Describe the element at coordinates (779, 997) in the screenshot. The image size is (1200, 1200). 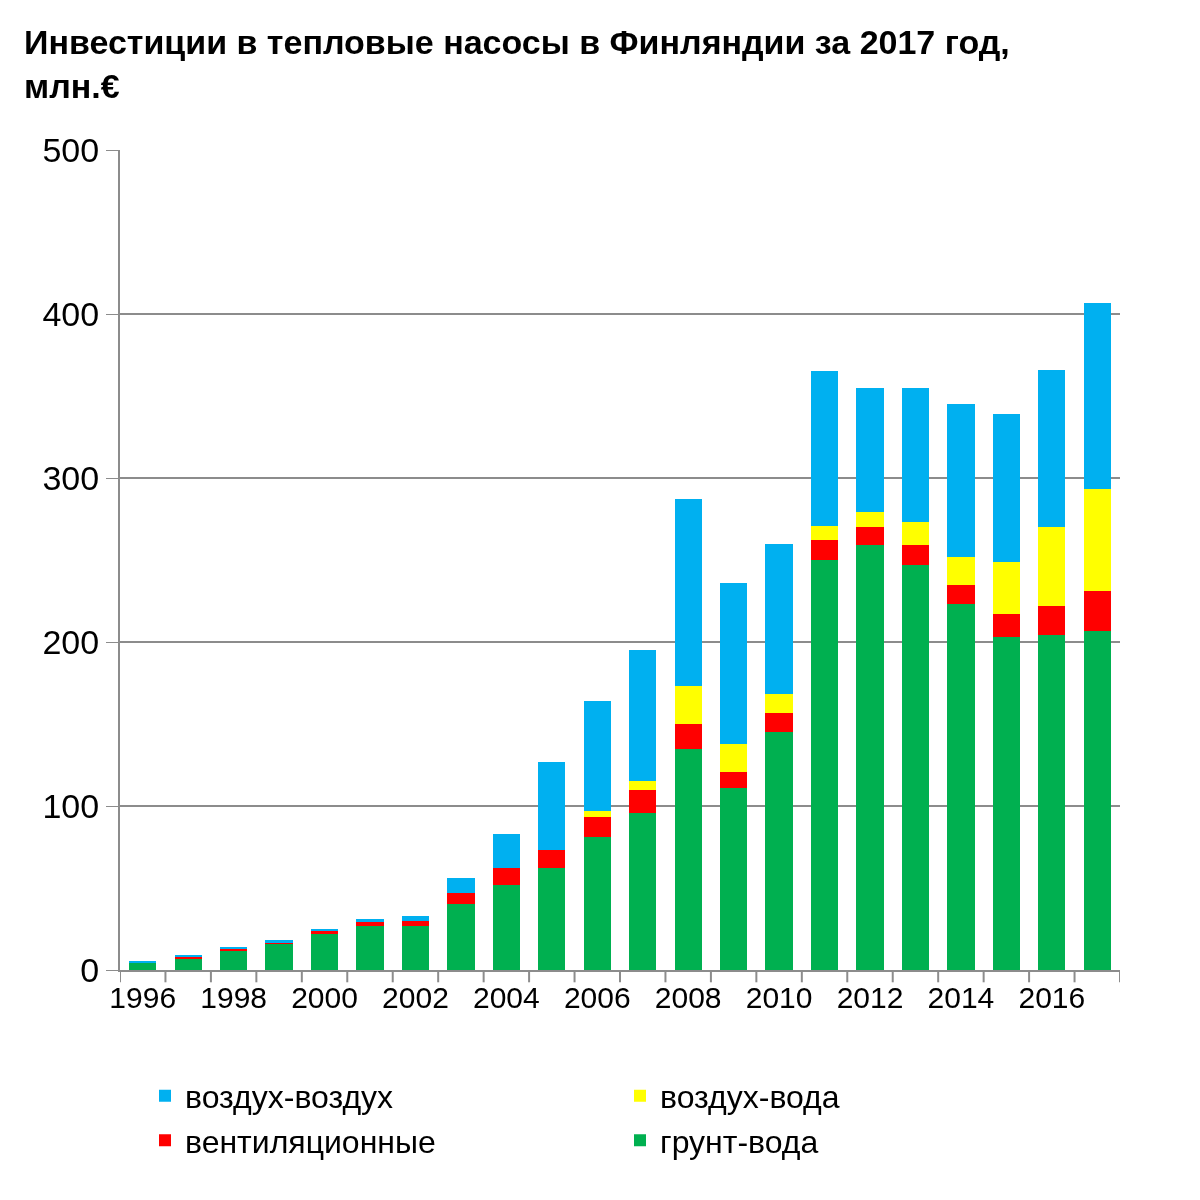
I see `x-tick-label: 2010` at that location.